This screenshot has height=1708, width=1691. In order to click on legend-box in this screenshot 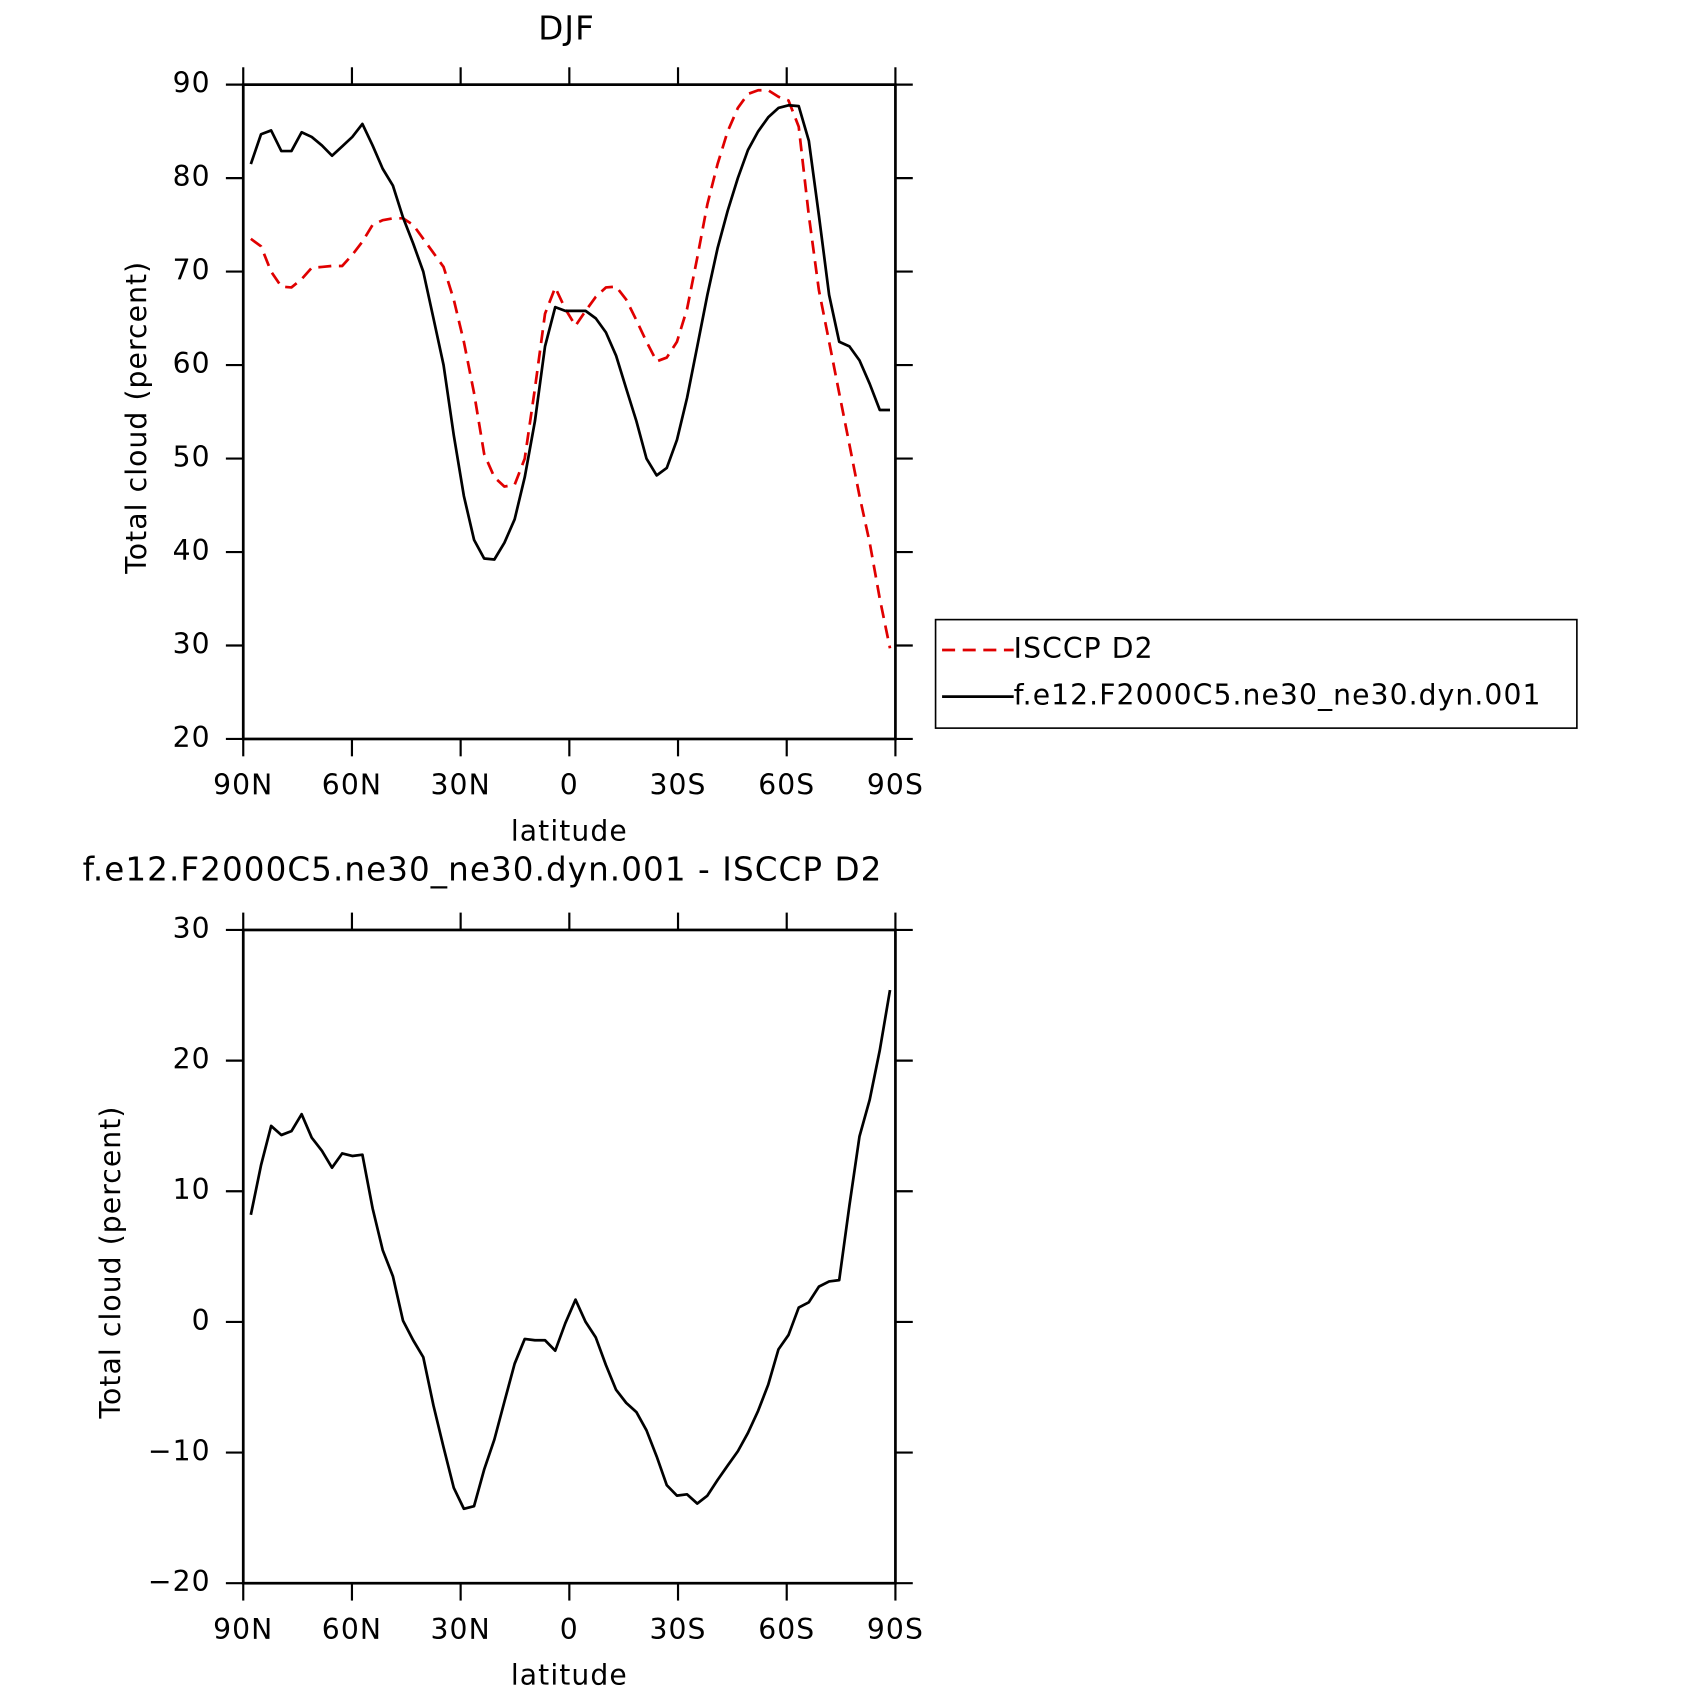, I will do `click(1256, 673)`.